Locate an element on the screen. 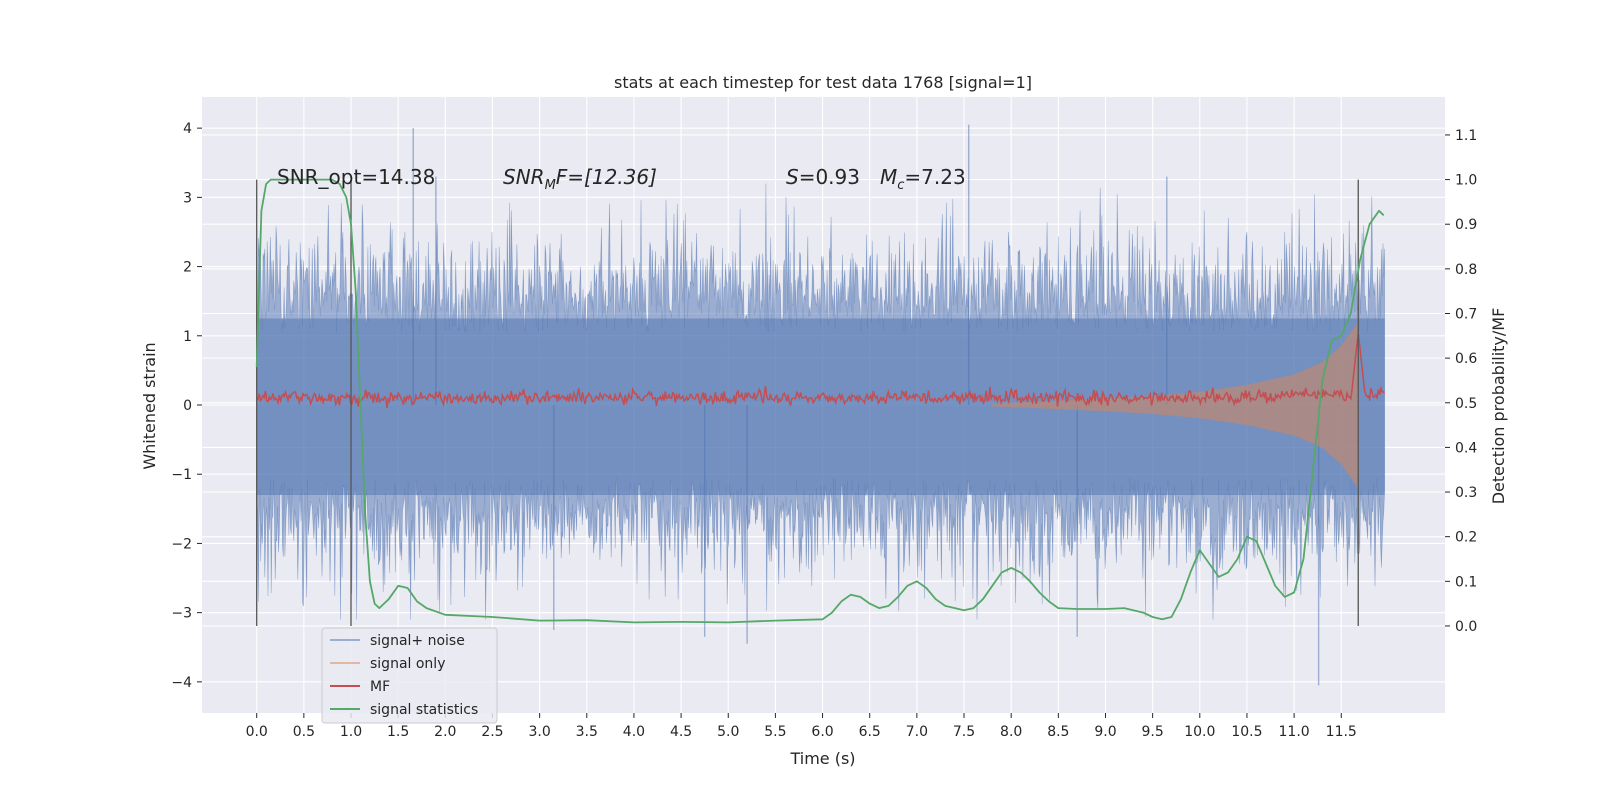 The width and height of the screenshot is (1600, 800). signal-only-trace is located at coordinates (1175, 405).